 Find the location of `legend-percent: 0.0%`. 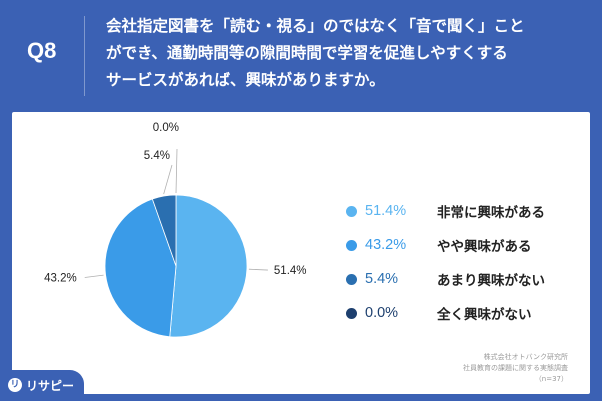

legend-percent: 0.0% is located at coordinates (382, 313).